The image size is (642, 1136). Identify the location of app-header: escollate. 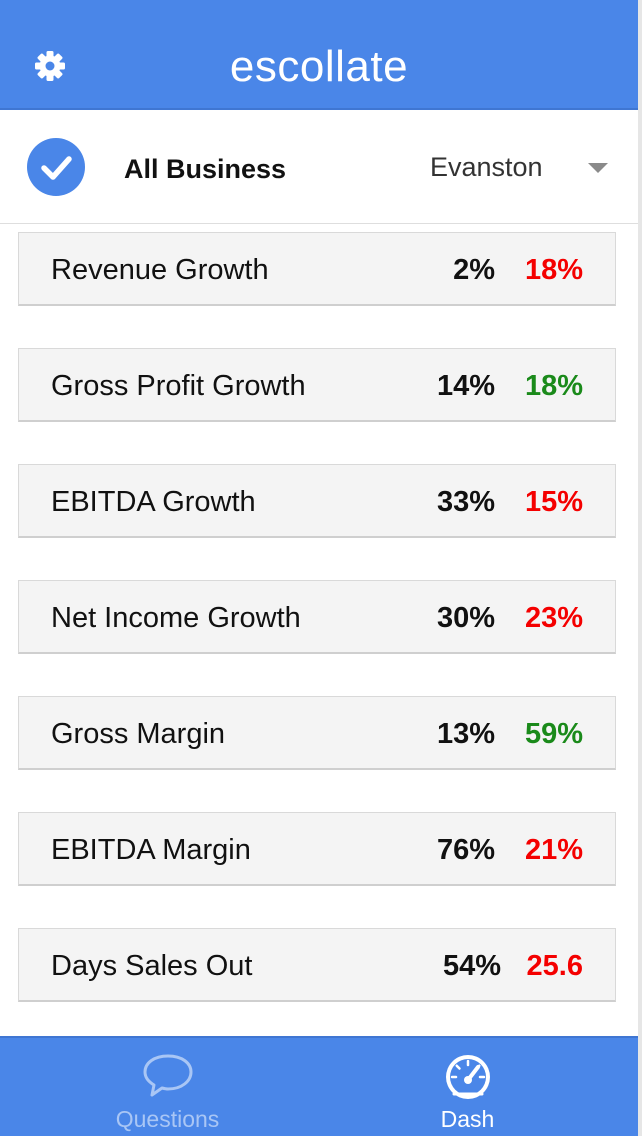
(319, 55).